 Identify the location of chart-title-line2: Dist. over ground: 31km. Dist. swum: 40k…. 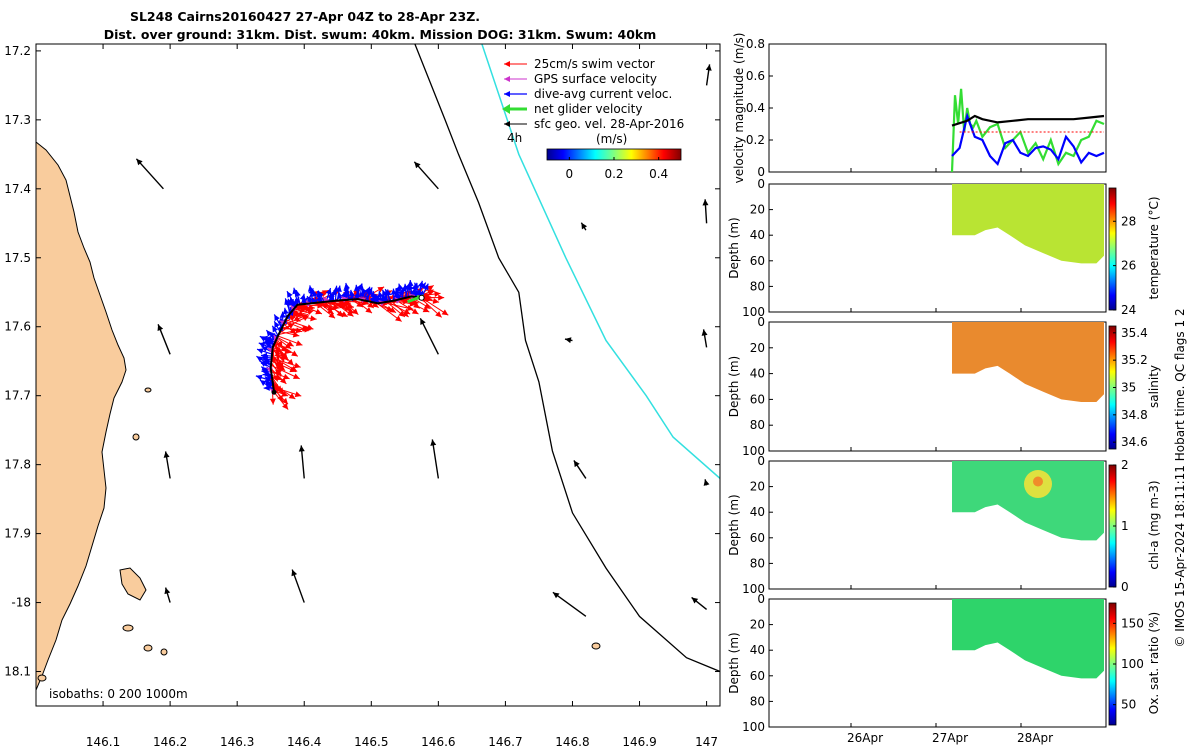
(380, 34).